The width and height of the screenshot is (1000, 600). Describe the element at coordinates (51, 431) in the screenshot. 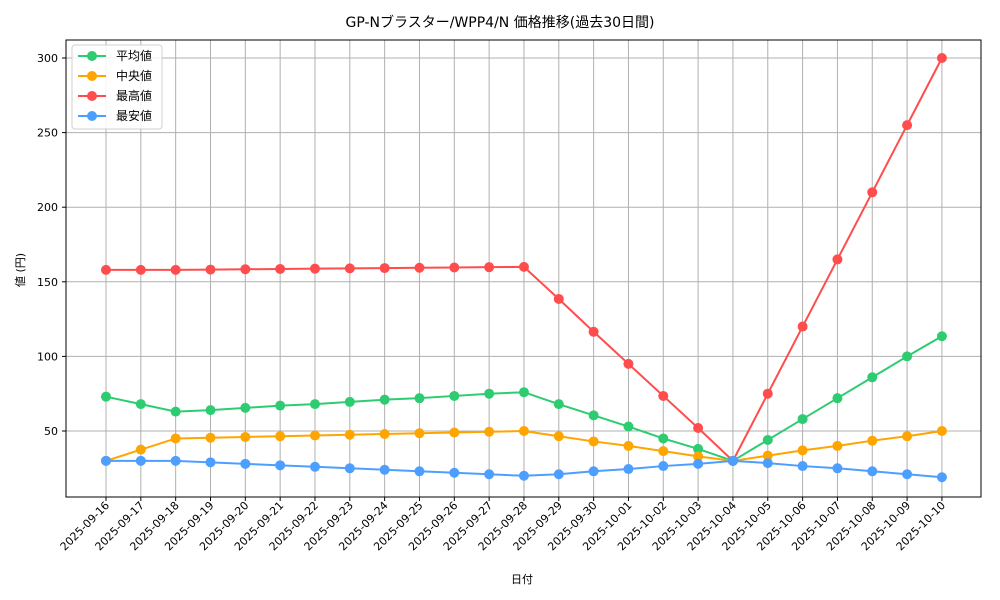

I see `y-tick-label: 50` at that location.